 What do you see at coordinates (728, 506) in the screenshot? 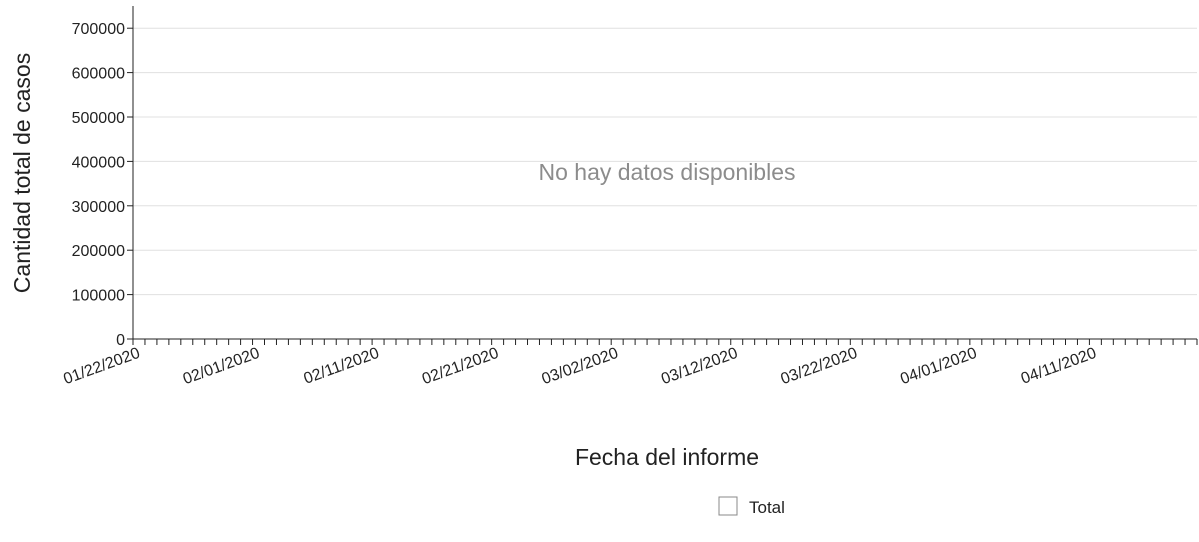
I see `legend-checkbox` at bounding box center [728, 506].